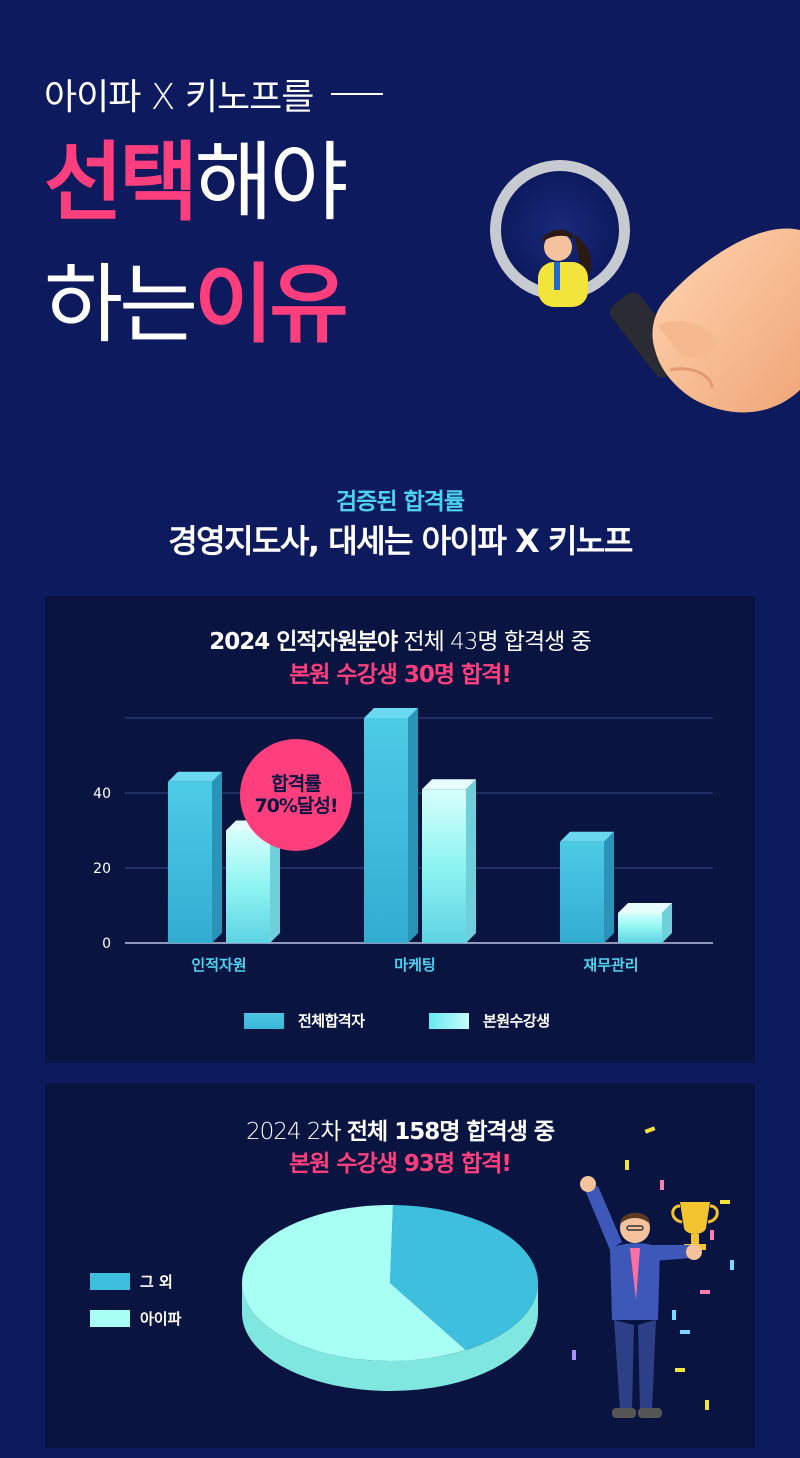  What do you see at coordinates (449, 1020) in the screenshot?
I see `legend-swatch-ours` at bounding box center [449, 1020].